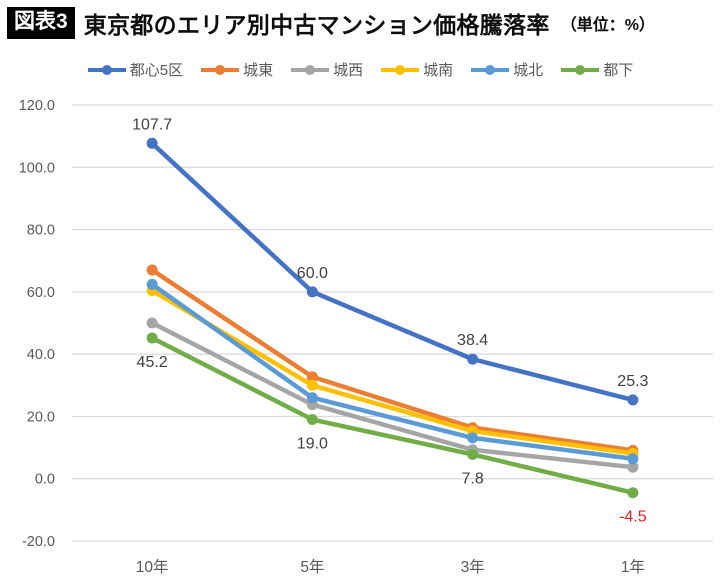  Describe the element at coordinates (607, 25) in the screenshot. I see `chart-unit-label: （単位：%）` at that location.